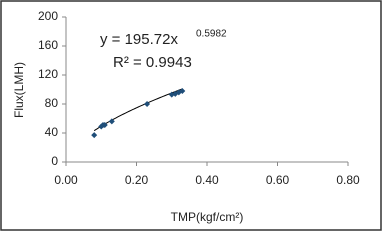  What do you see at coordinates (138, 110) in the screenshot?
I see `trendline` at bounding box center [138, 110].